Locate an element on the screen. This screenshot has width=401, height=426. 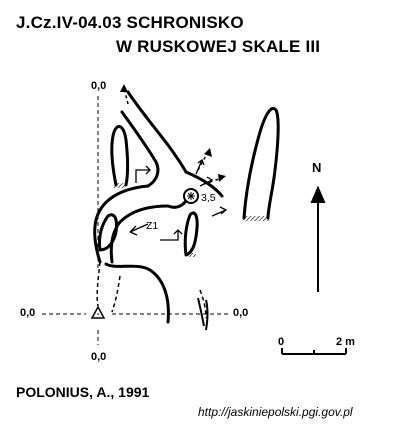
hatch-center is located at coordinates (191, 255).